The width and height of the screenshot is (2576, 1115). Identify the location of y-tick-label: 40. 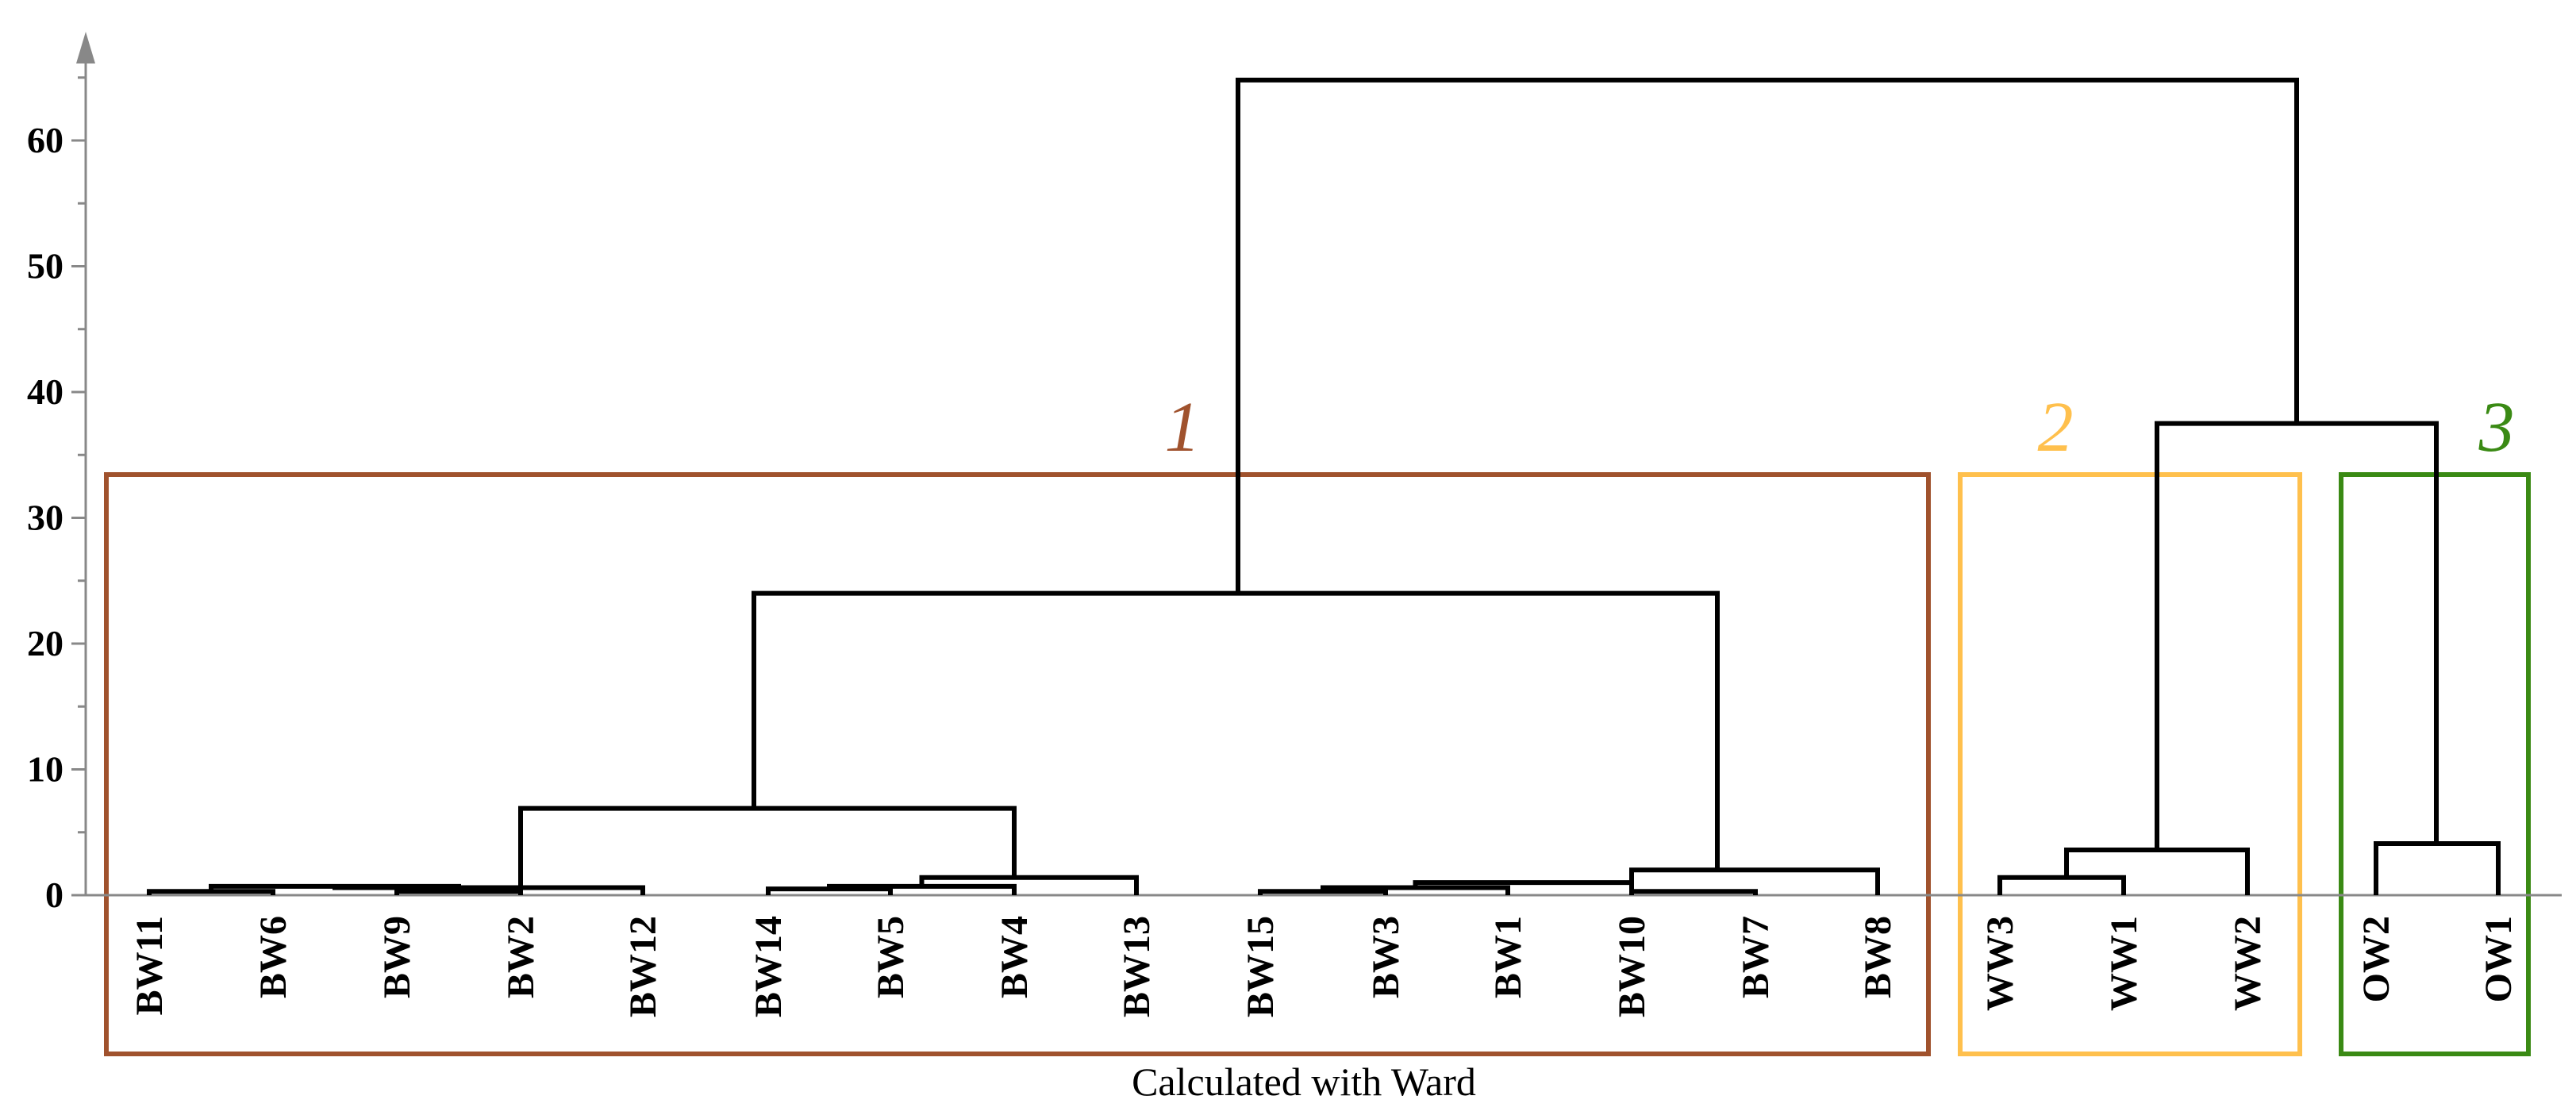
(45, 391).